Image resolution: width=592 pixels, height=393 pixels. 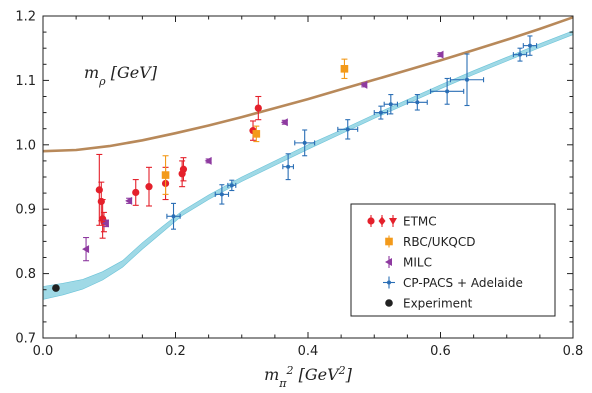 I want to click on legend-label: RBC/UKQCD, so click(x=439, y=242).